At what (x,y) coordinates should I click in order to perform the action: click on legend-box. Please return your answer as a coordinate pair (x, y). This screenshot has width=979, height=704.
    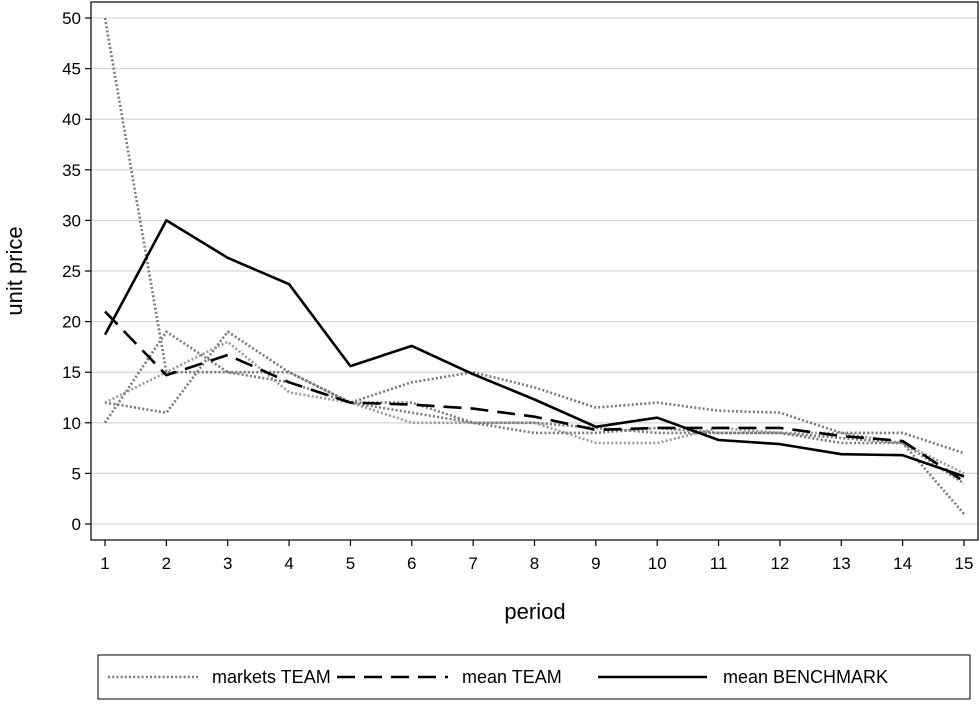
    Looking at the image, I should click on (534, 677).